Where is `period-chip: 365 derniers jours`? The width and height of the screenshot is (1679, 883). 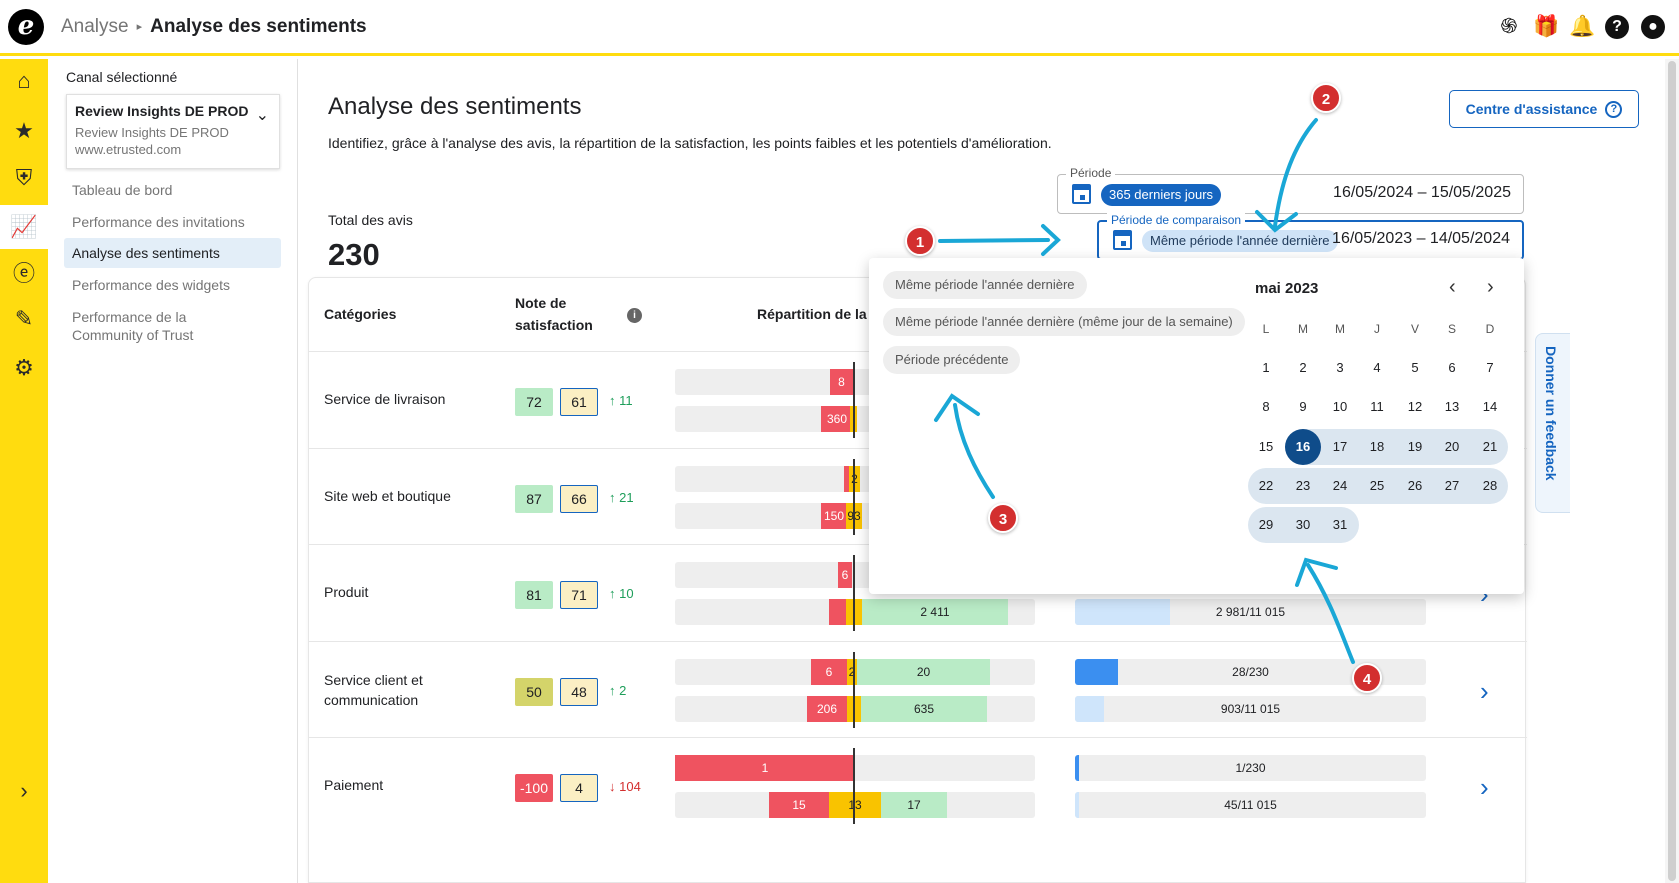 period-chip: 365 derniers jours is located at coordinates (1161, 195).